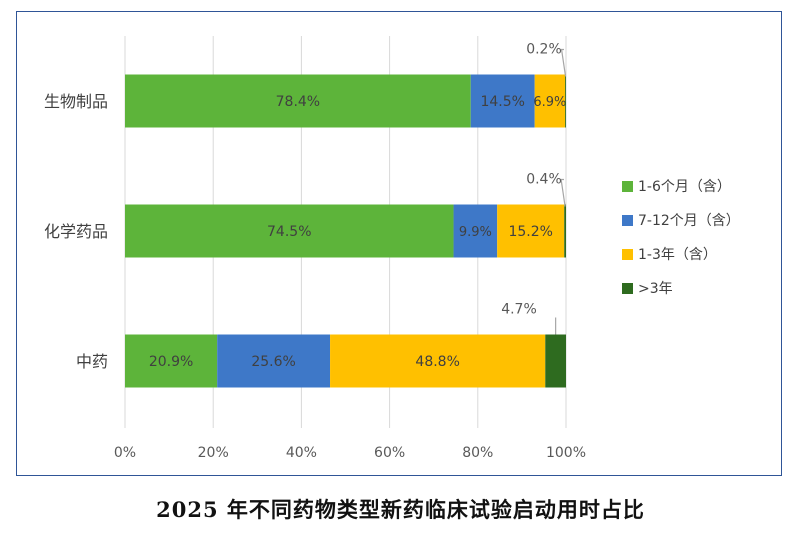 The height and width of the screenshot is (545, 801). I want to click on legend-label: >3年, so click(655, 289).